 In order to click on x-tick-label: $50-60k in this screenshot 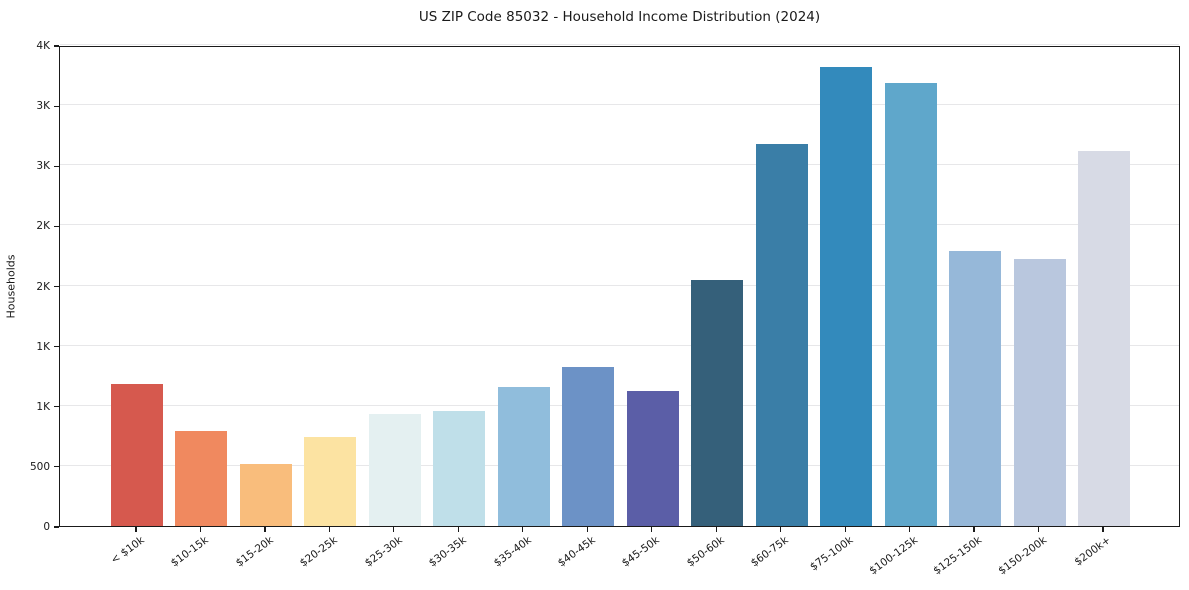, I will do `click(705, 552)`.